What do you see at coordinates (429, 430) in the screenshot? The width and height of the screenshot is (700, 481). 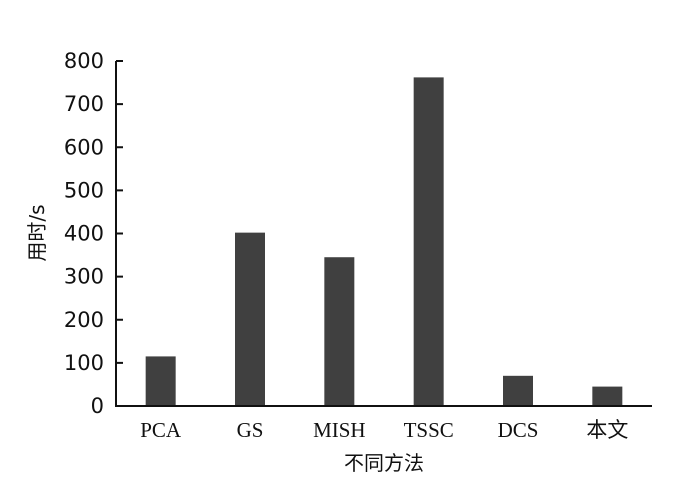 I see `x-tick-label: TSSC` at bounding box center [429, 430].